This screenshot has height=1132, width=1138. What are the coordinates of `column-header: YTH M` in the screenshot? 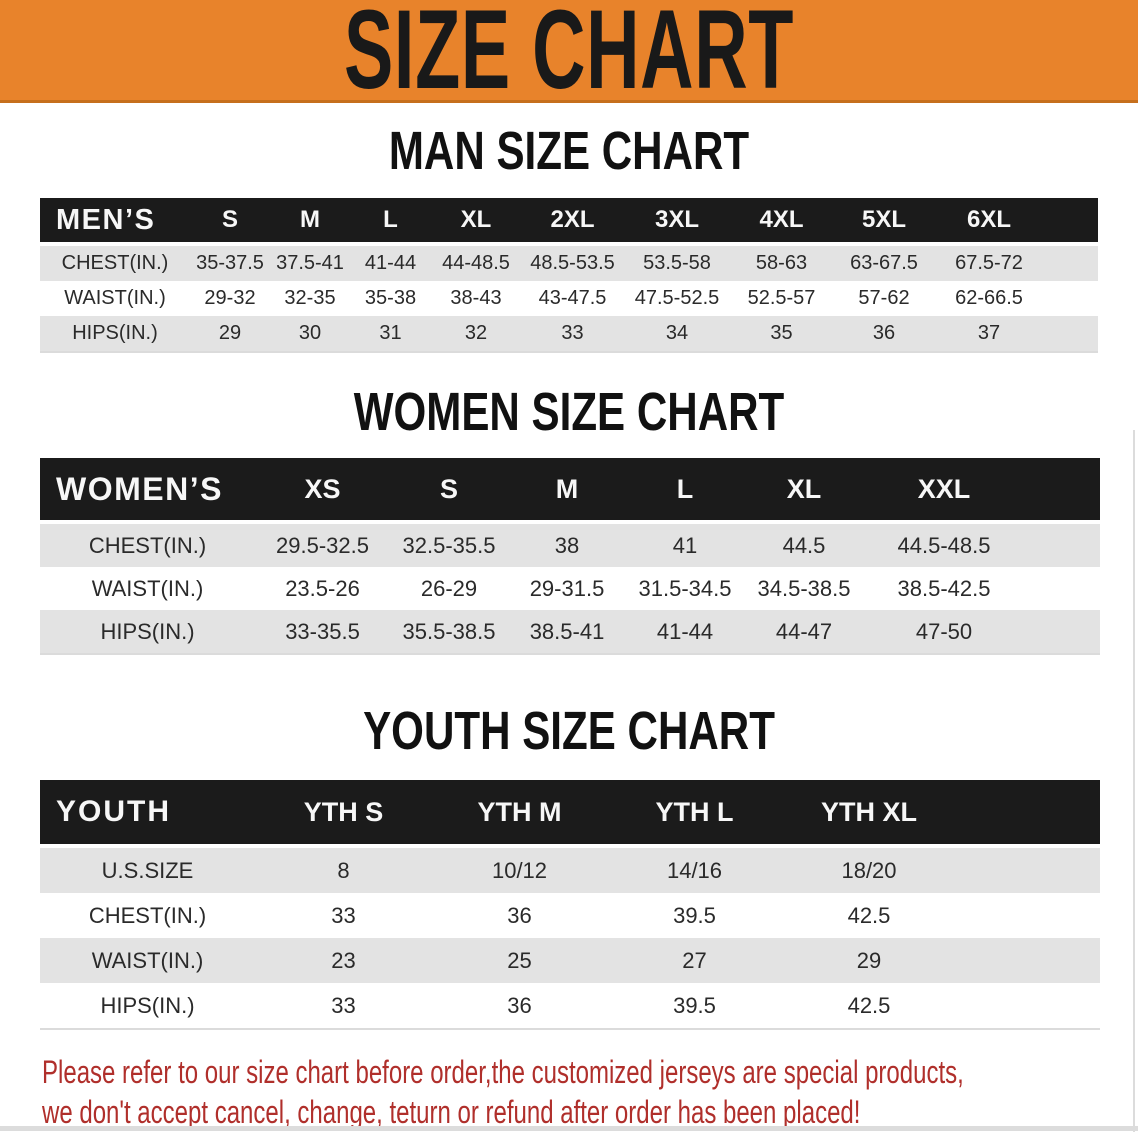 It's located at (519, 813).